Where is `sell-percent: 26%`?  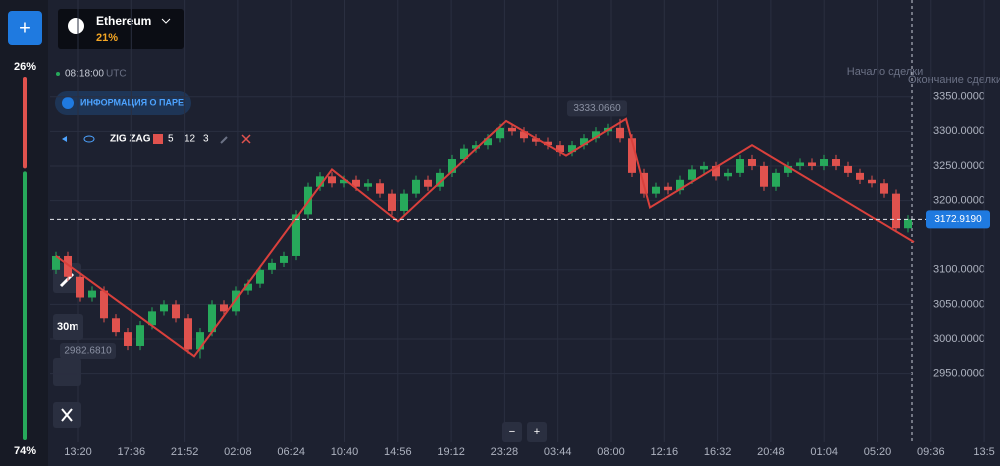 sell-percent: 26% is located at coordinates (25, 67).